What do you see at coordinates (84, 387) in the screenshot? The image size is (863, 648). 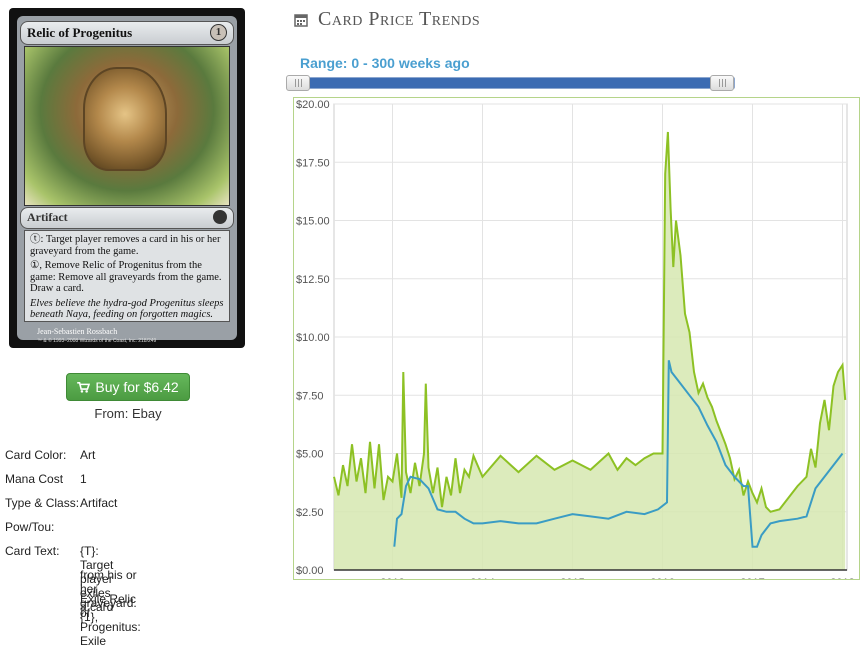 I see `shopping-cart-icon` at bounding box center [84, 387].